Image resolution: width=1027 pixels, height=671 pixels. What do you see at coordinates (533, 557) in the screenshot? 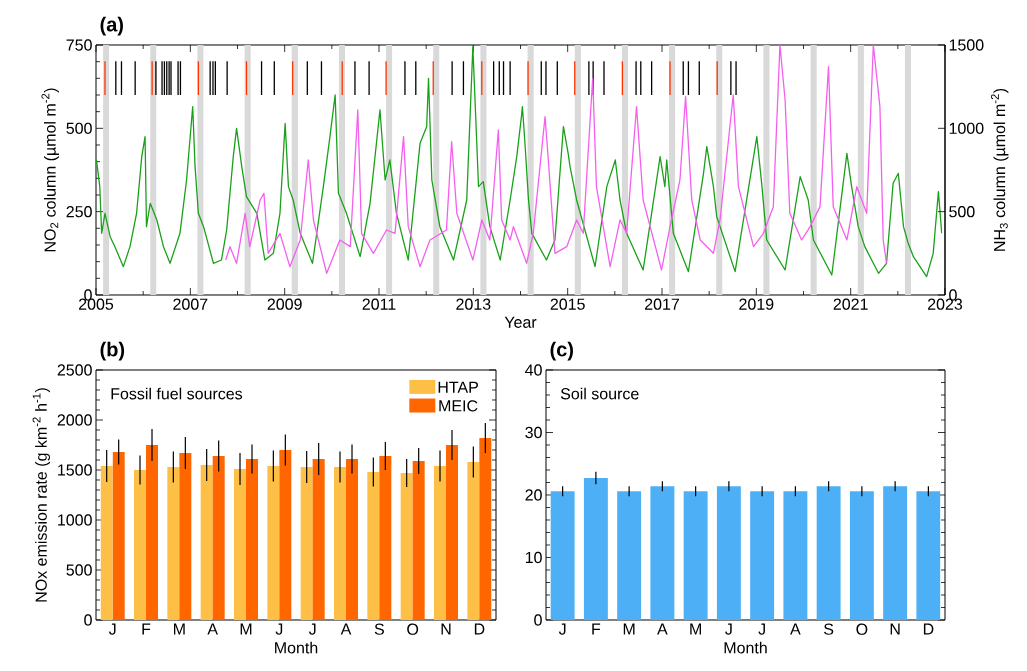
I see `y-tick-label: 10` at bounding box center [533, 557].